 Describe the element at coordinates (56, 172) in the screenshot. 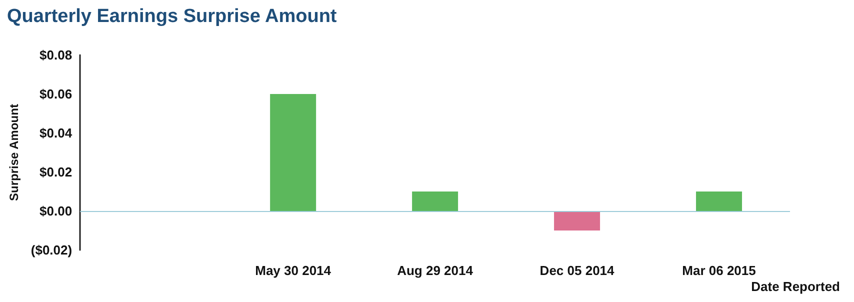

I see `y-tick-label: $0.02` at that location.